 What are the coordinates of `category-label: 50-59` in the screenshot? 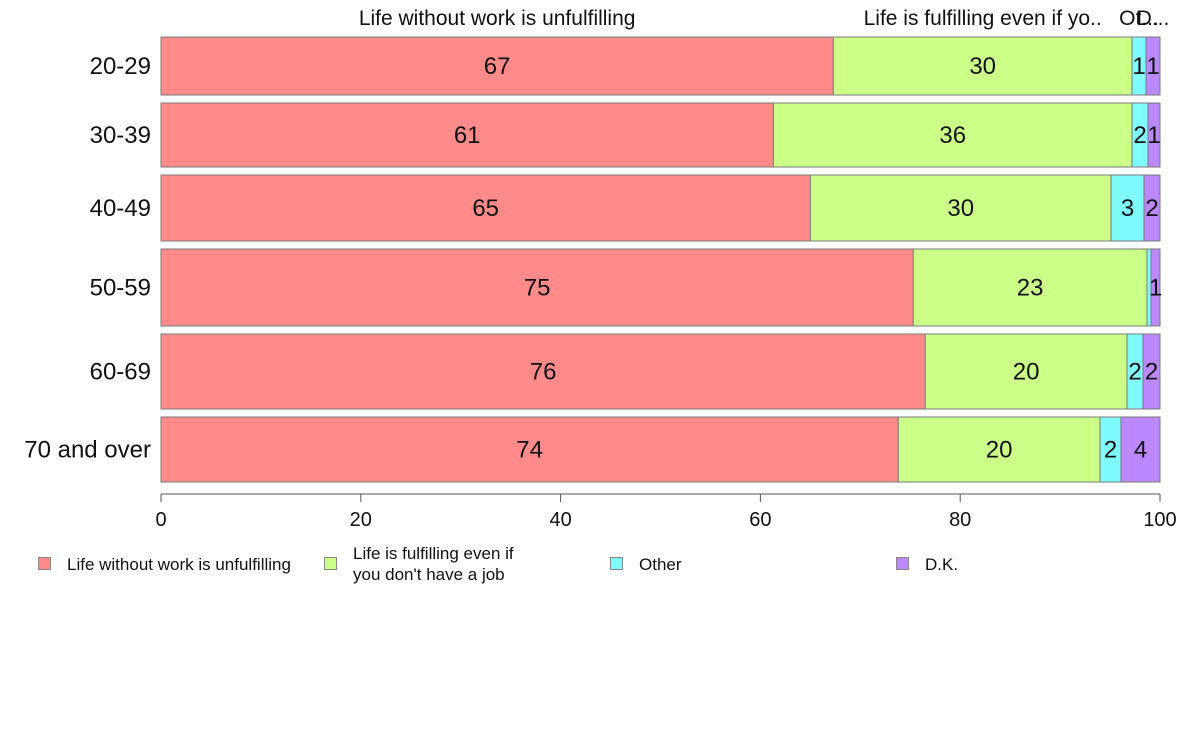 It's located at (120, 288).